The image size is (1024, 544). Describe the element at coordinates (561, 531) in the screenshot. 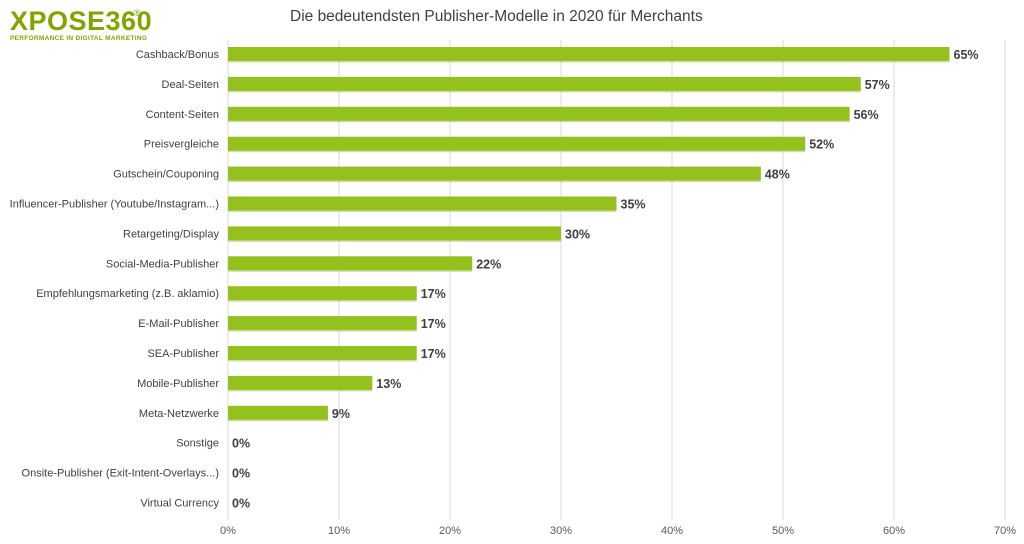

I see `x-tick-label: 30%` at that location.